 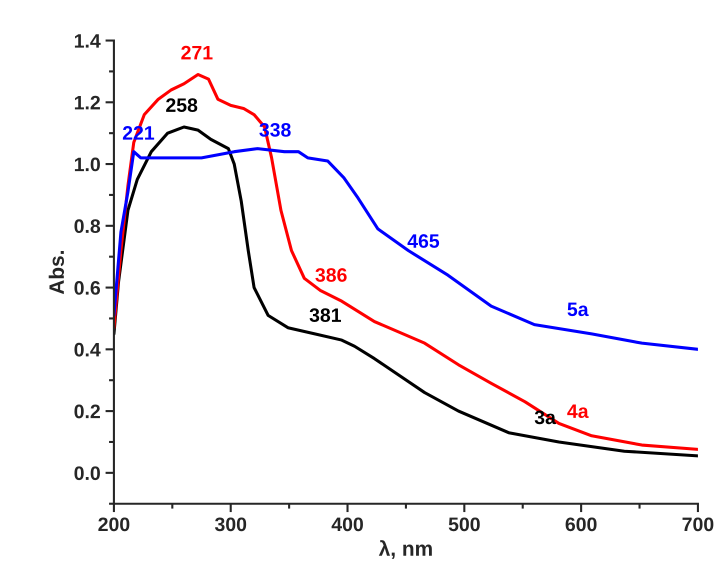 What do you see at coordinates (87, 165) in the screenshot?
I see `y-tick-label: 1.0` at bounding box center [87, 165].